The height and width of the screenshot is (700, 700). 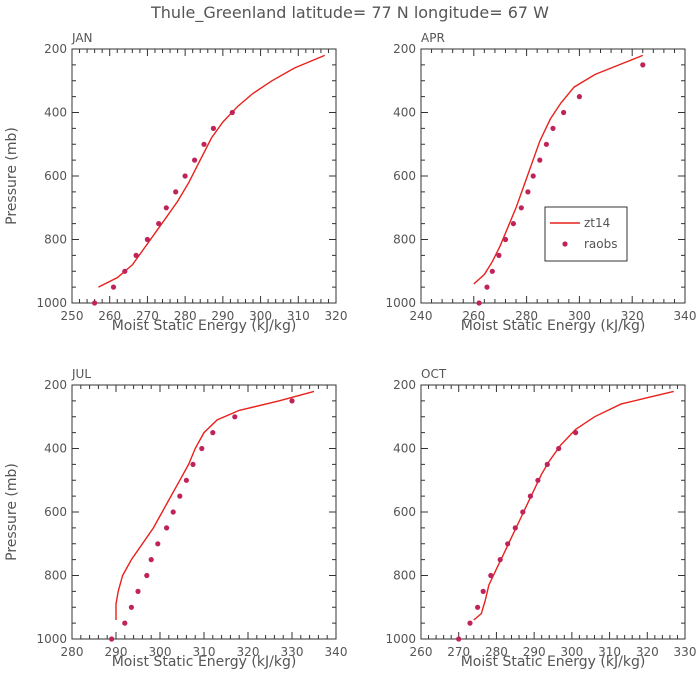 I want to click on y-tick-label: 400, so click(x=404, y=449).